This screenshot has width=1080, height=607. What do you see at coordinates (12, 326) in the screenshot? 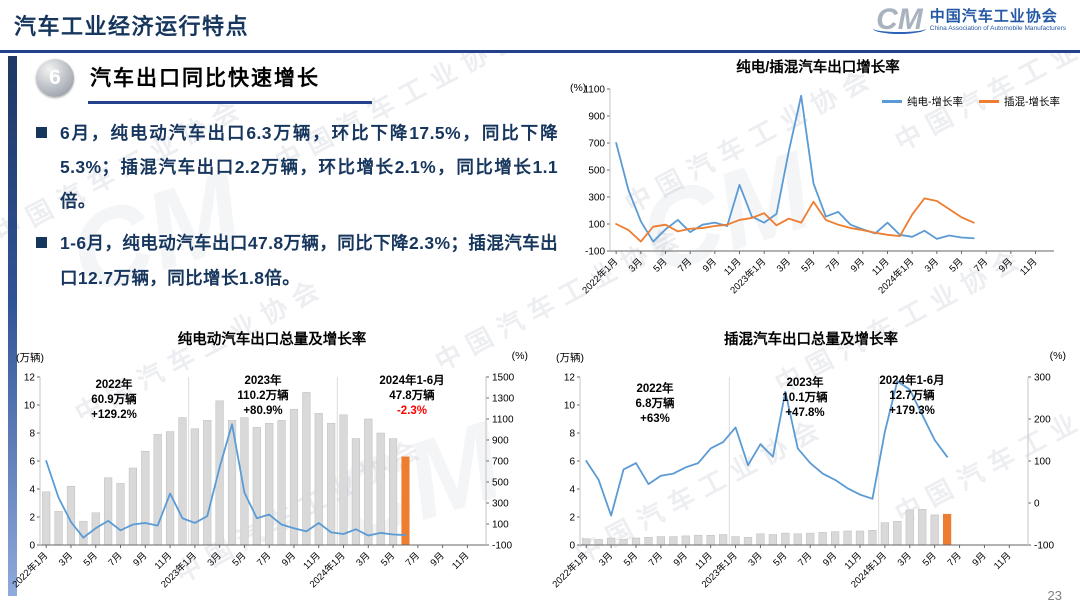
I see `left-accent-bar` at bounding box center [12, 326].